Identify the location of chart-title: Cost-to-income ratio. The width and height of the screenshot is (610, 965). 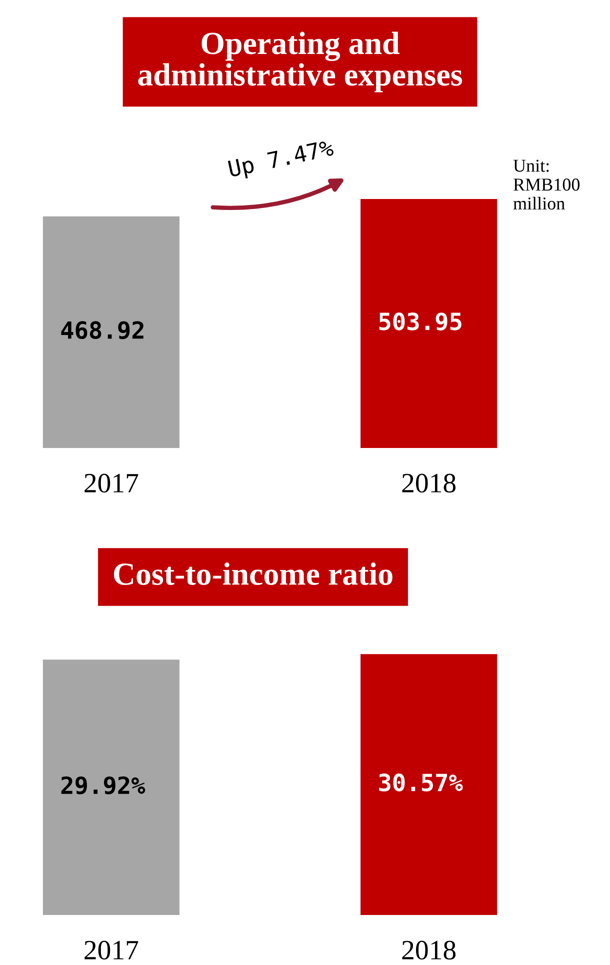
(253, 573).